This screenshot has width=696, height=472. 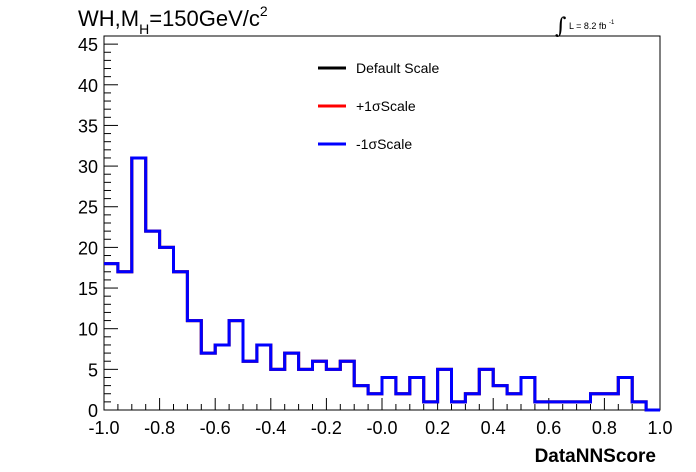 I want to click on luminosity-label: ∫ L = 8.2 fb -1, so click(x=585, y=24).